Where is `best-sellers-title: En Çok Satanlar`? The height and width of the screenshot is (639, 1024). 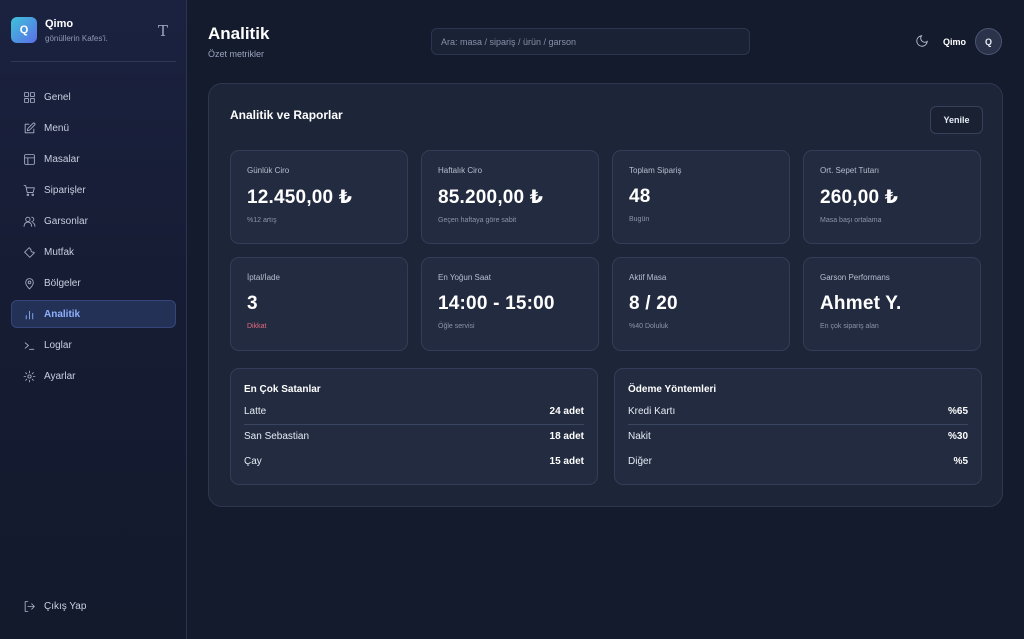 best-sellers-title: En Çok Satanlar is located at coordinates (282, 389).